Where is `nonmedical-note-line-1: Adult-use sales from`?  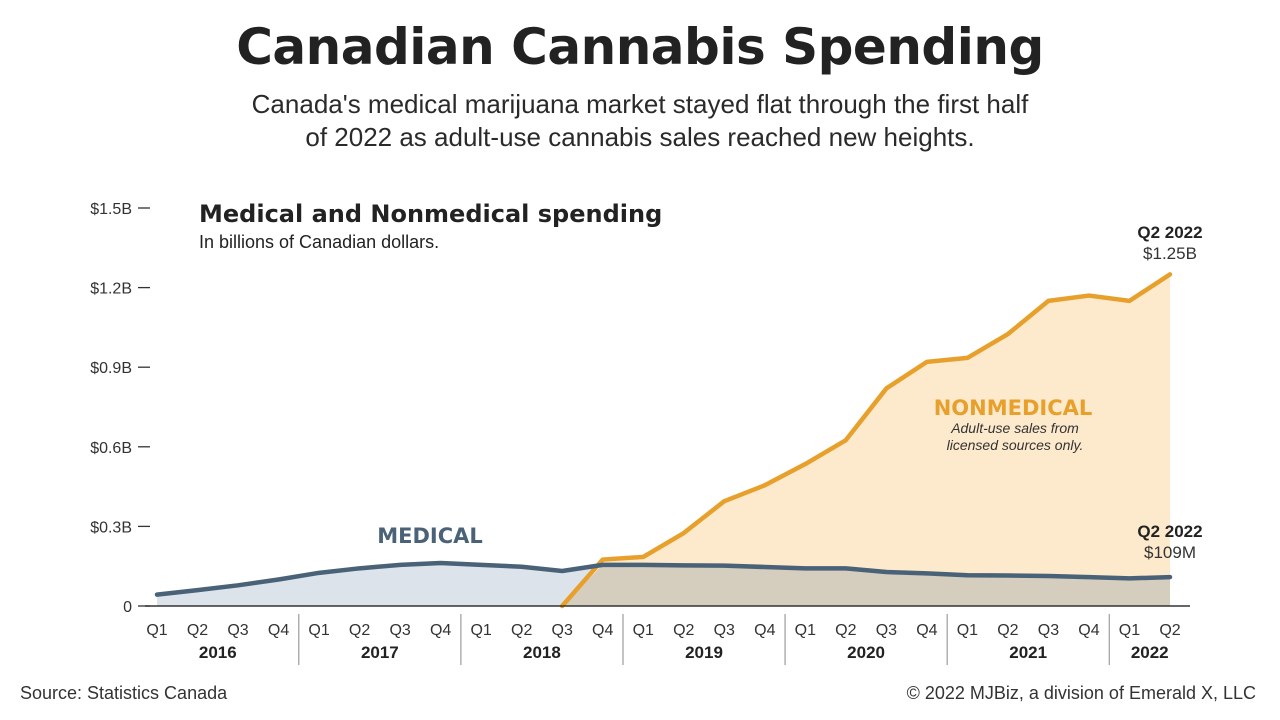 nonmedical-note-line-1: Adult-use sales from is located at coordinates (1014, 428).